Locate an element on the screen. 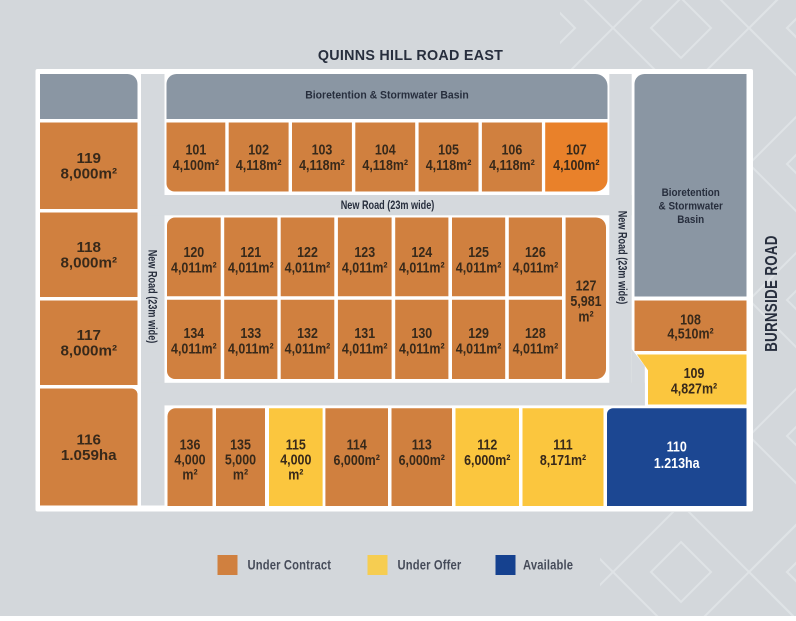 The width and height of the screenshot is (796, 621). svg-text: Available is located at coordinates (548, 564).